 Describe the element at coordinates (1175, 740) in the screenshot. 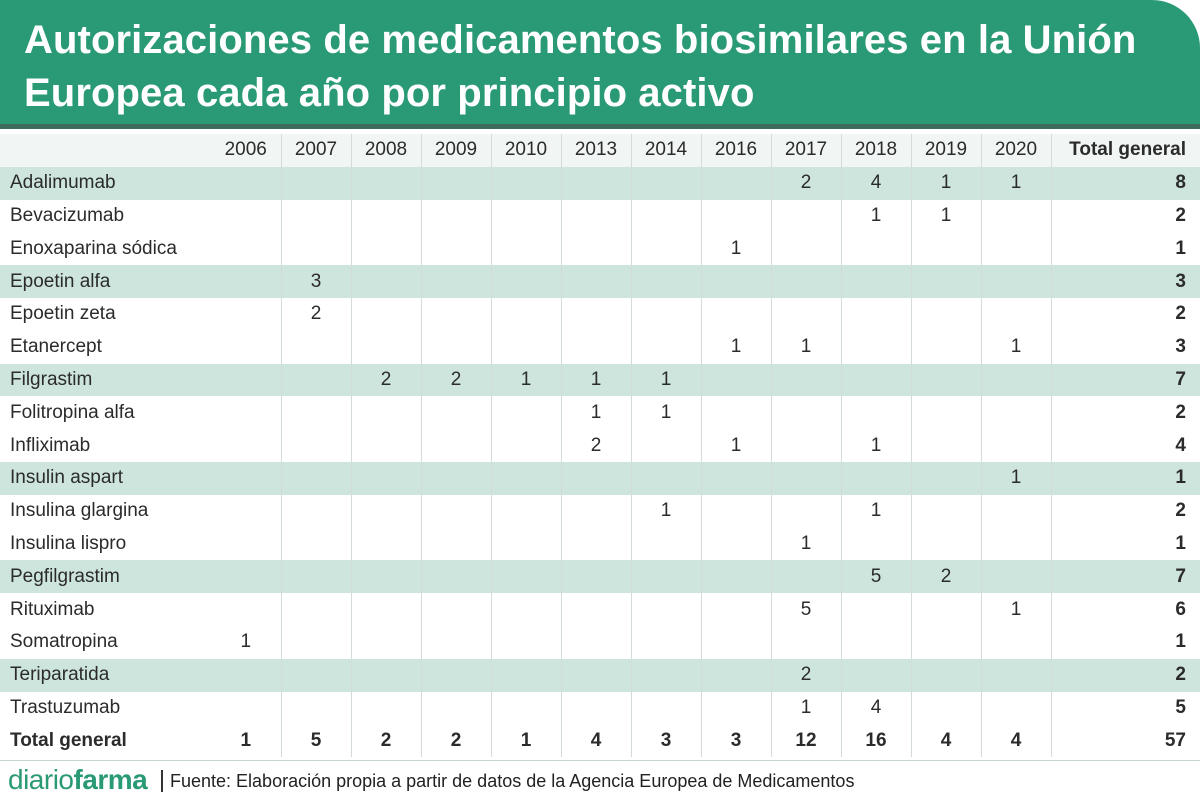

I see `row-total-cell: 57` at that location.